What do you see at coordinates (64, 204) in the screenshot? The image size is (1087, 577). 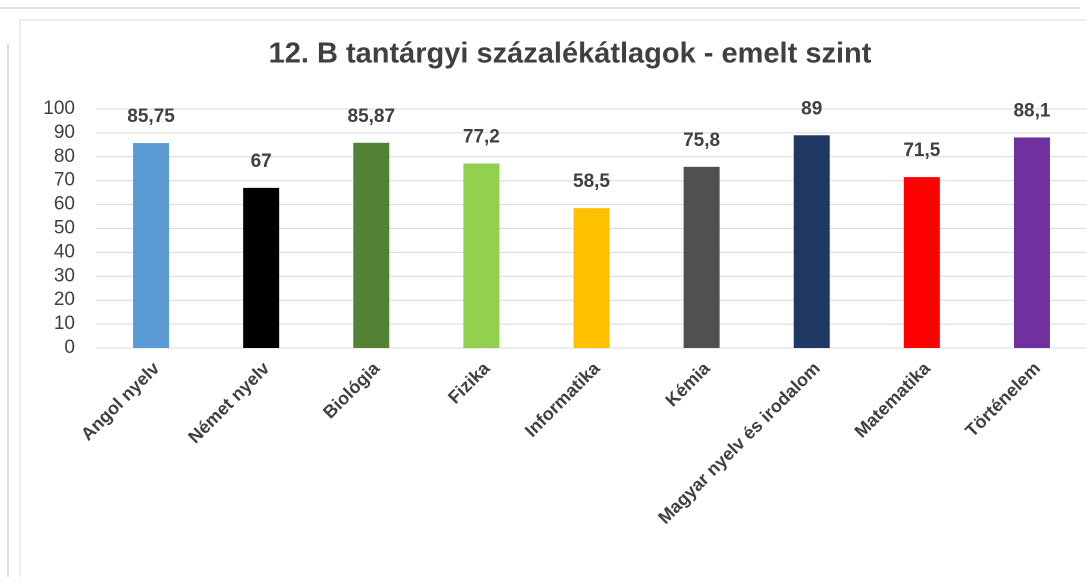 I see `y-tick-label: 60` at bounding box center [64, 204].